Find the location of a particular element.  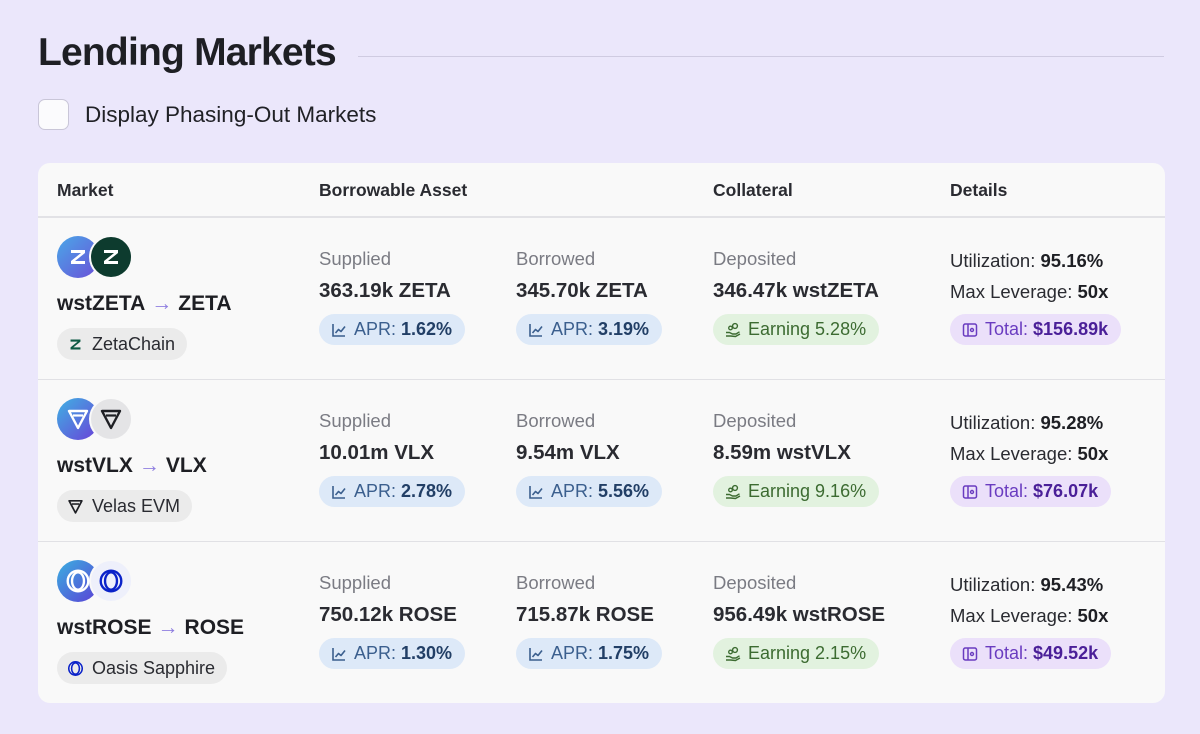

supply-apr-badge: APR: 1.62% is located at coordinates (392, 329).